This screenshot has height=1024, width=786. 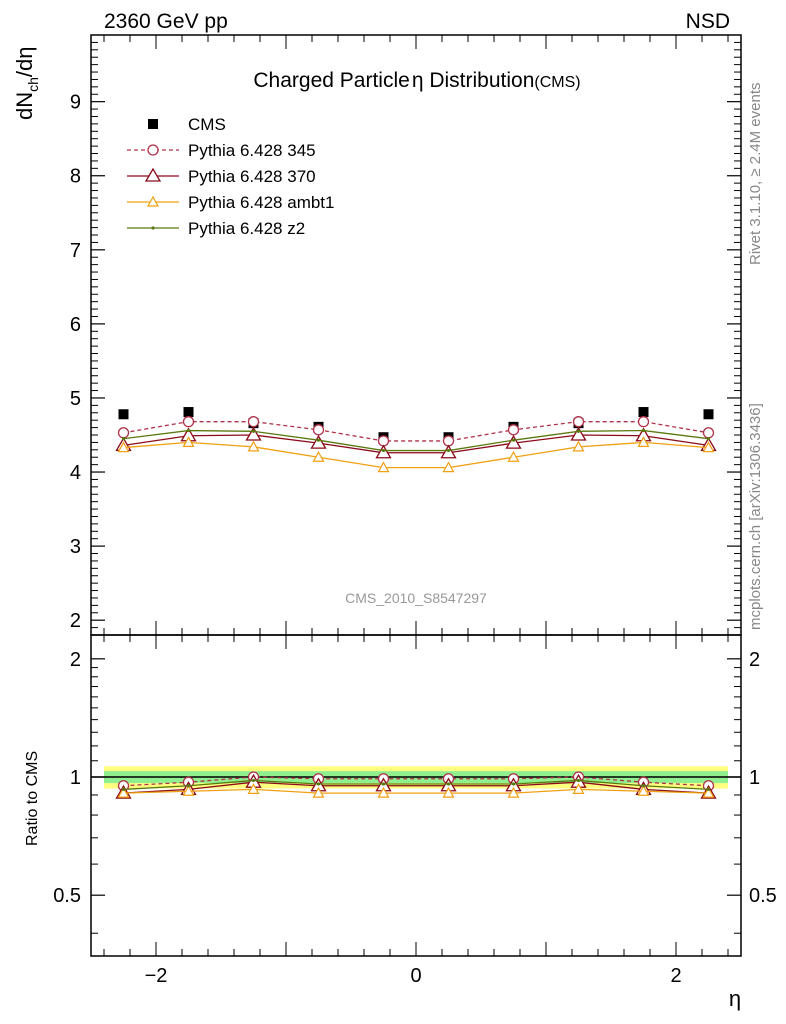 I want to click on process-label: NSD, so click(x=708, y=21).